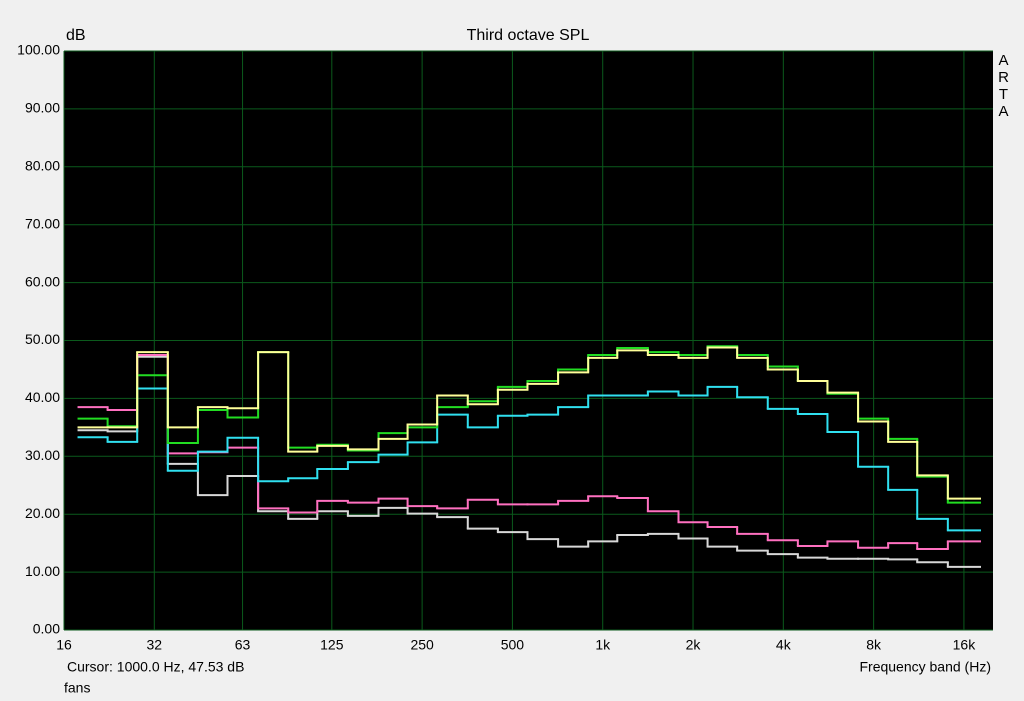  Describe the element at coordinates (42, 281) in the screenshot. I see `y-tick-label: 60.00` at that location.